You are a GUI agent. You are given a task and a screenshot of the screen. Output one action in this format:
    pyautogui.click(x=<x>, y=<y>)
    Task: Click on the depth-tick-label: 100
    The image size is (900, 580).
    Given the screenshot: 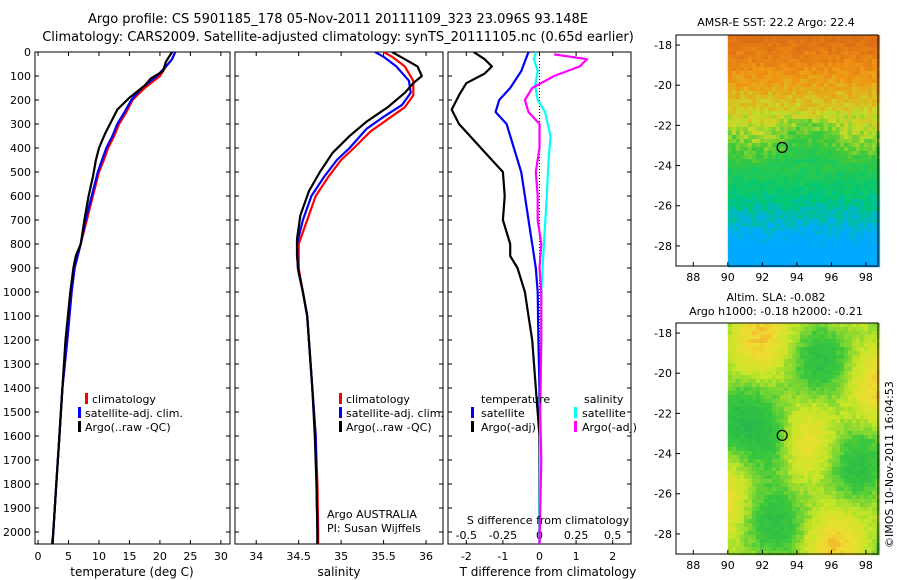 What is the action you would take?
    pyautogui.click(x=20, y=76)
    